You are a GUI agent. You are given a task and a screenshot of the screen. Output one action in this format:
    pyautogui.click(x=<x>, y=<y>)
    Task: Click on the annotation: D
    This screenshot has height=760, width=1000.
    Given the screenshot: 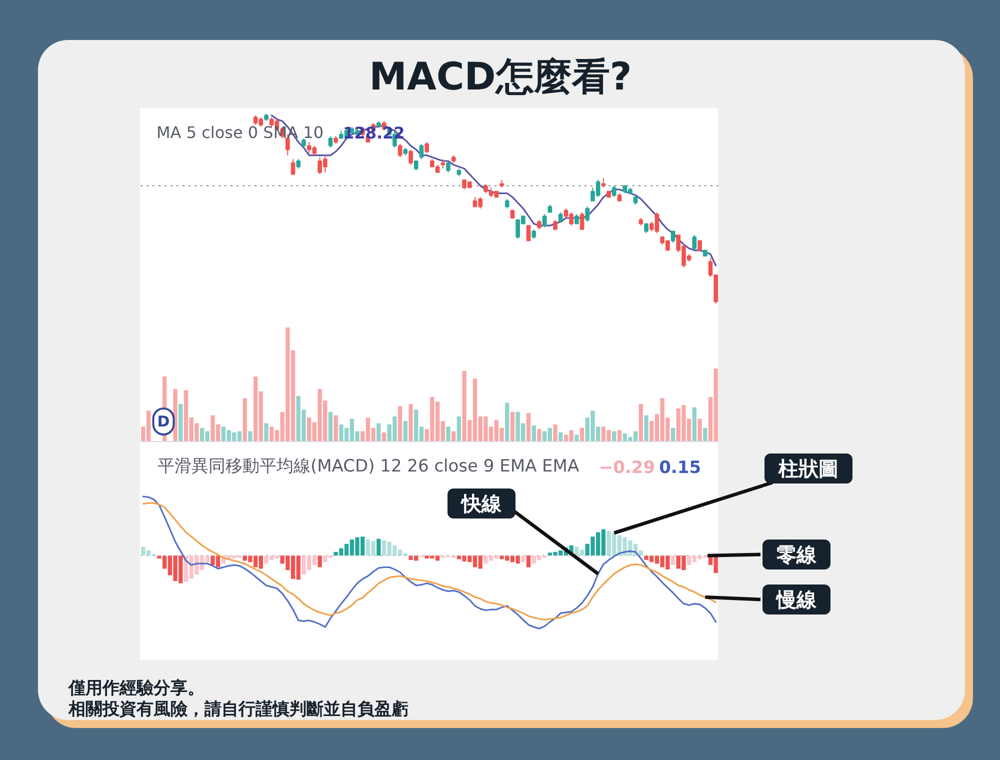 What is the action you would take?
    pyautogui.click(x=163, y=421)
    